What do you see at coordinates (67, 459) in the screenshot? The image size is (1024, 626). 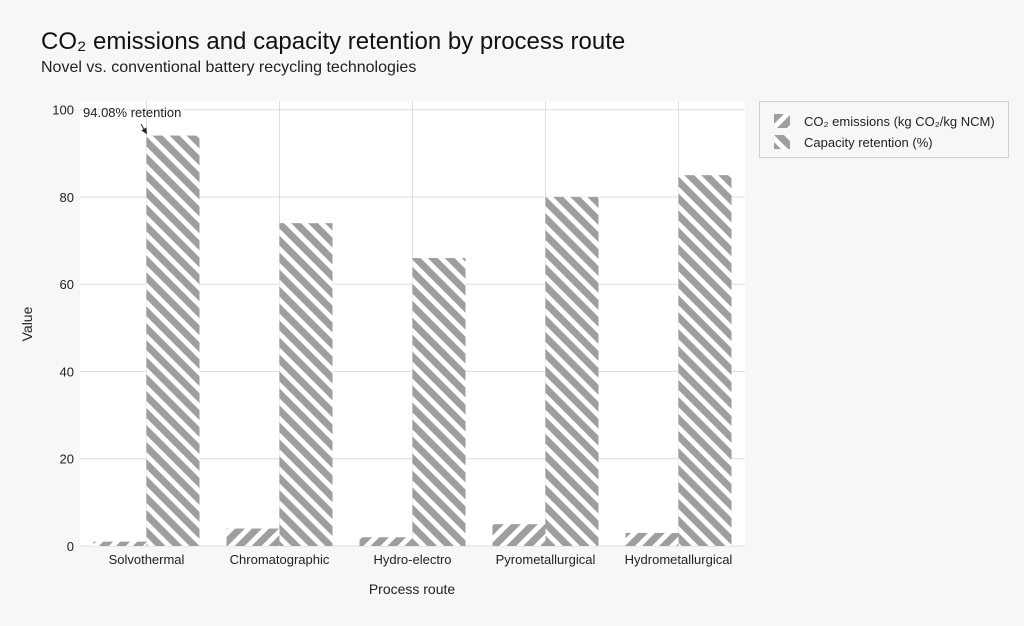 I see `y-tick-label: 20` at bounding box center [67, 459].